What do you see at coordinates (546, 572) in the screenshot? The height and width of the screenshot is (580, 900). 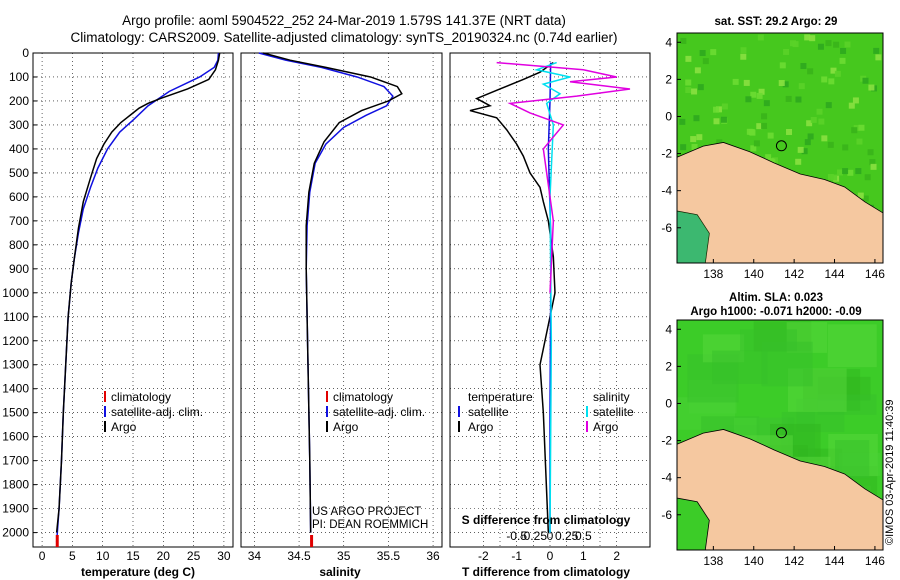 I see `difference-xlabel: T difference from climatology` at bounding box center [546, 572].